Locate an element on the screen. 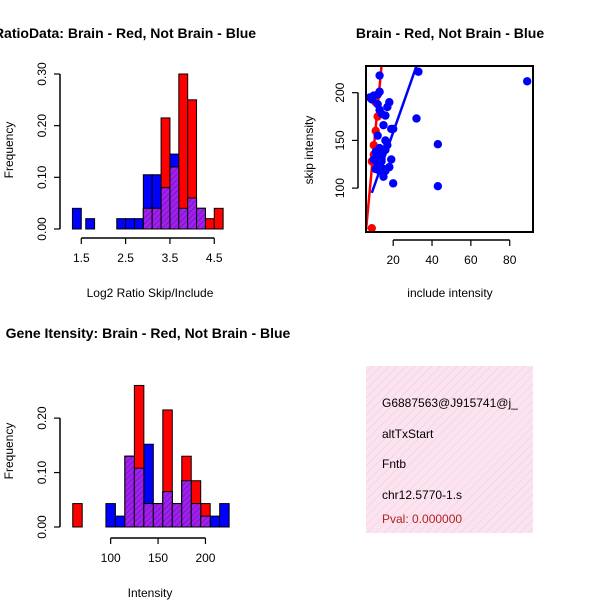 The image size is (600, 600). ratio-xlabel: Log2 Ratio Skip/Include is located at coordinates (150, 293).